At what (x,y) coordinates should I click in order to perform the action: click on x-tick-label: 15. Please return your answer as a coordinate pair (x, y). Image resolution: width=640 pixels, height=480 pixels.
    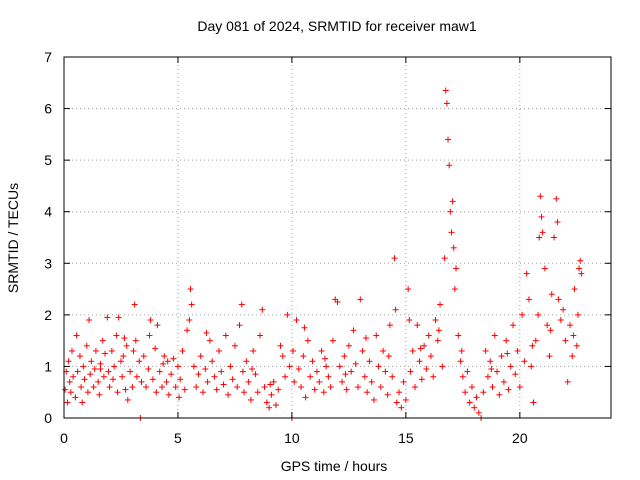
    Looking at the image, I should click on (406, 438).